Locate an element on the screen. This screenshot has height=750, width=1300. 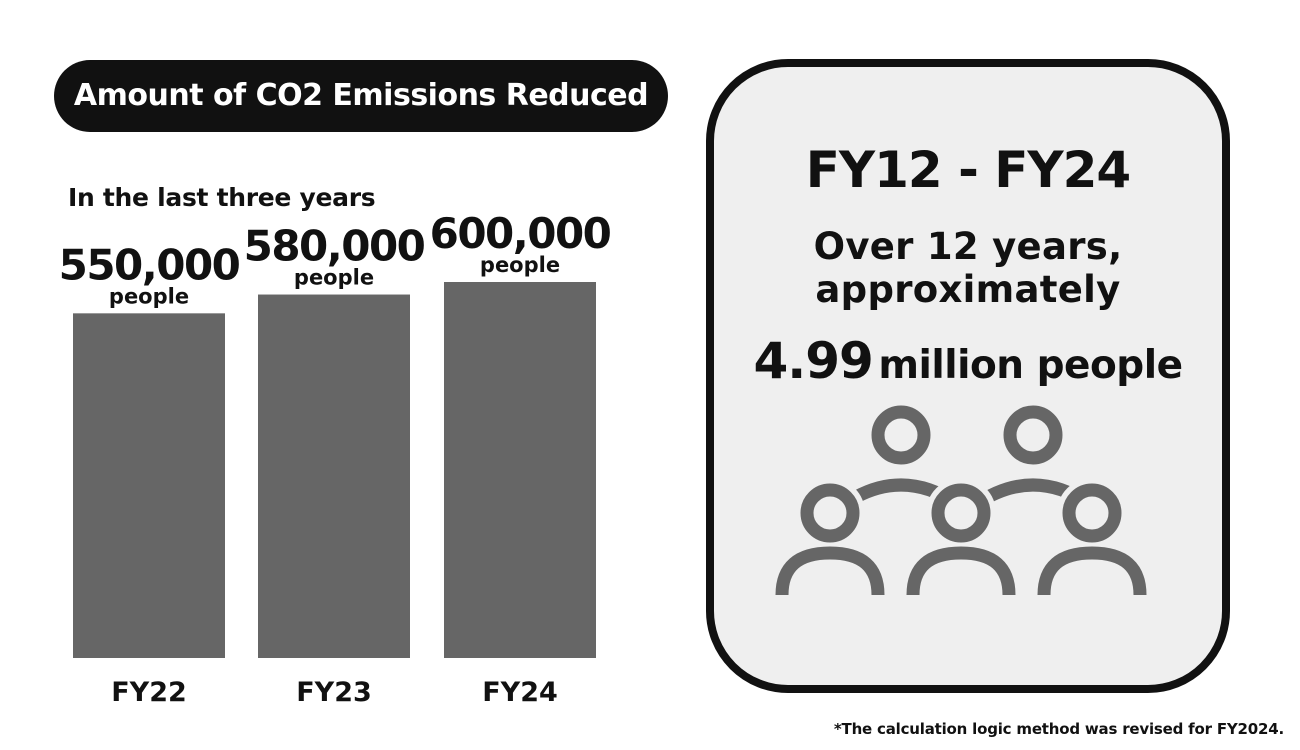
bar-fy24 is located at coordinates (520, 470).